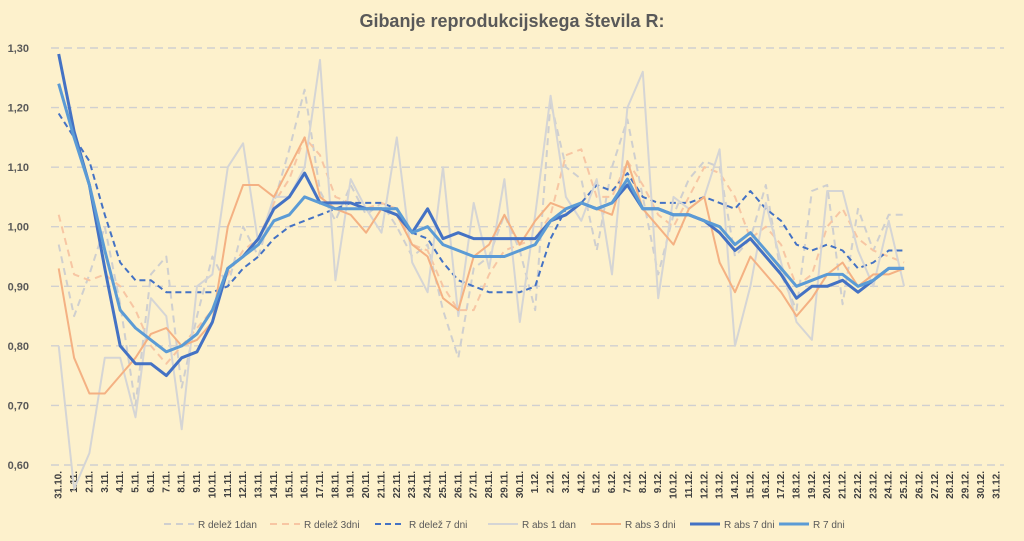 The width and height of the screenshot is (1024, 541). Describe the element at coordinates (438, 525) in the screenshot. I see `legend-label: R delež 7 dni` at that location.